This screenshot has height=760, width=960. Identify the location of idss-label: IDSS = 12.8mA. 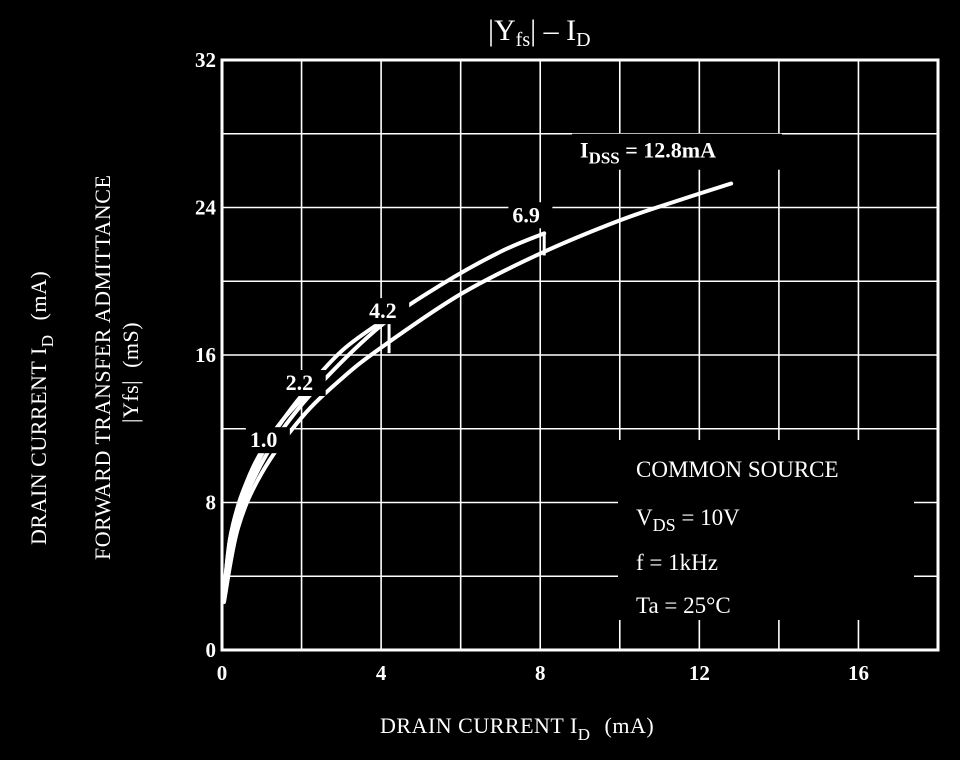
(648, 153).